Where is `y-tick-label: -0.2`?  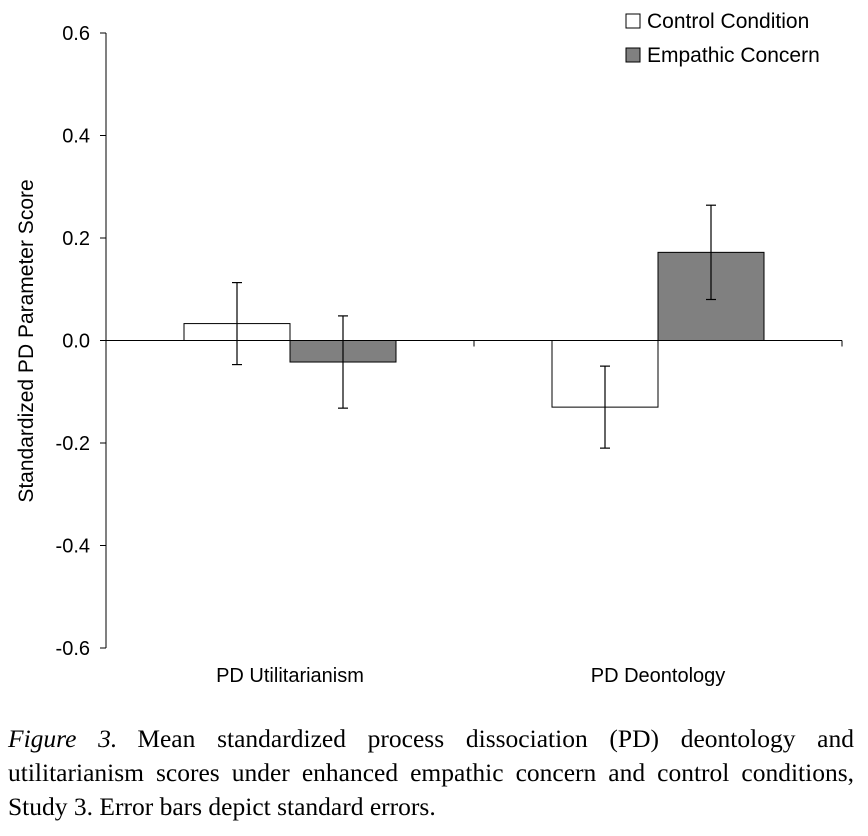
y-tick-label: -0.2 is located at coordinates (73, 444).